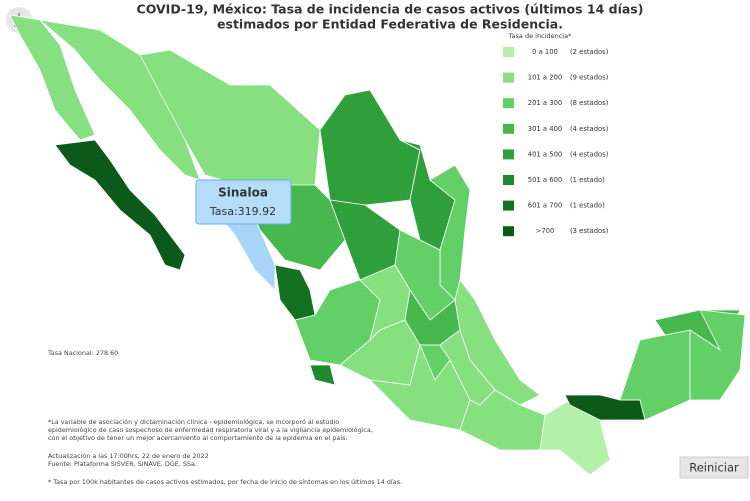 Image resolution: width=750 pixels, height=501 pixels. I want to click on reset-button-box, so click(714, 467).